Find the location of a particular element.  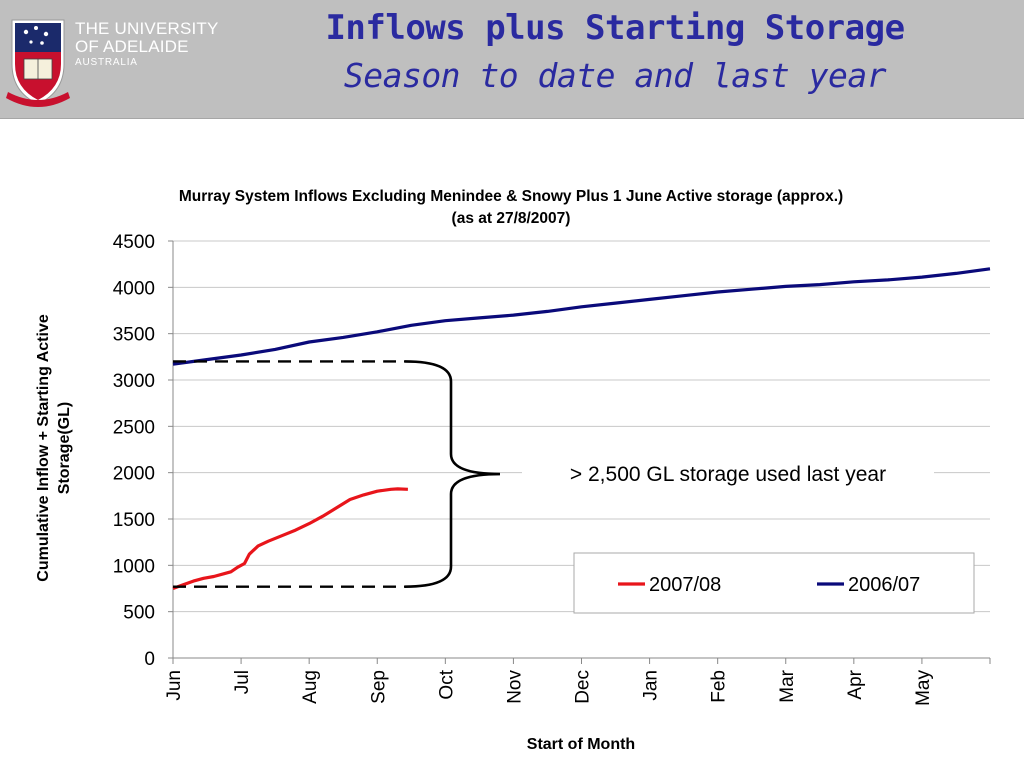

y-tick-label: 3500 is located at coordinates (134, 335).